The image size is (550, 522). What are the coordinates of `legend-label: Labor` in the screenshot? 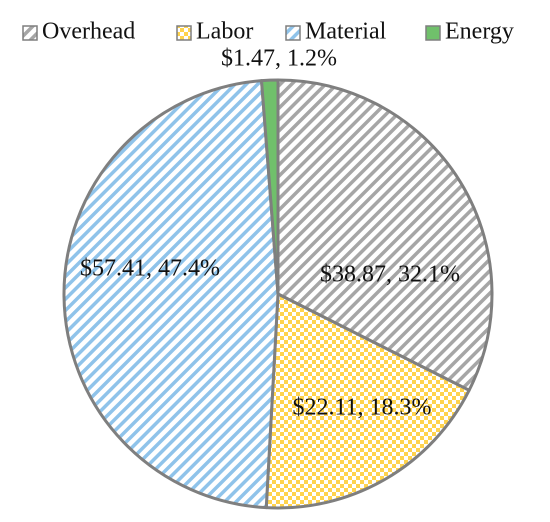 It's located at (224, 32).